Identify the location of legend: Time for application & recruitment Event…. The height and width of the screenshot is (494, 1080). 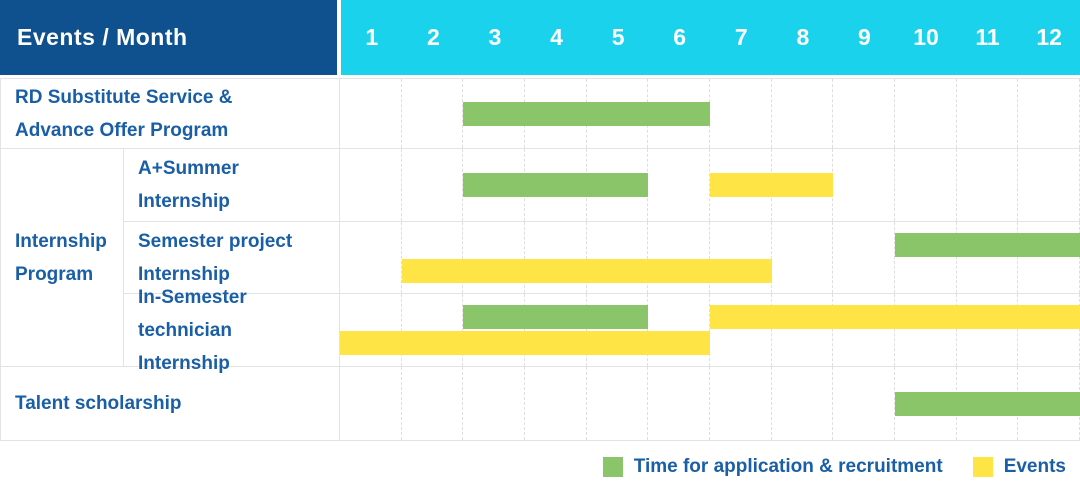
(540, 467).